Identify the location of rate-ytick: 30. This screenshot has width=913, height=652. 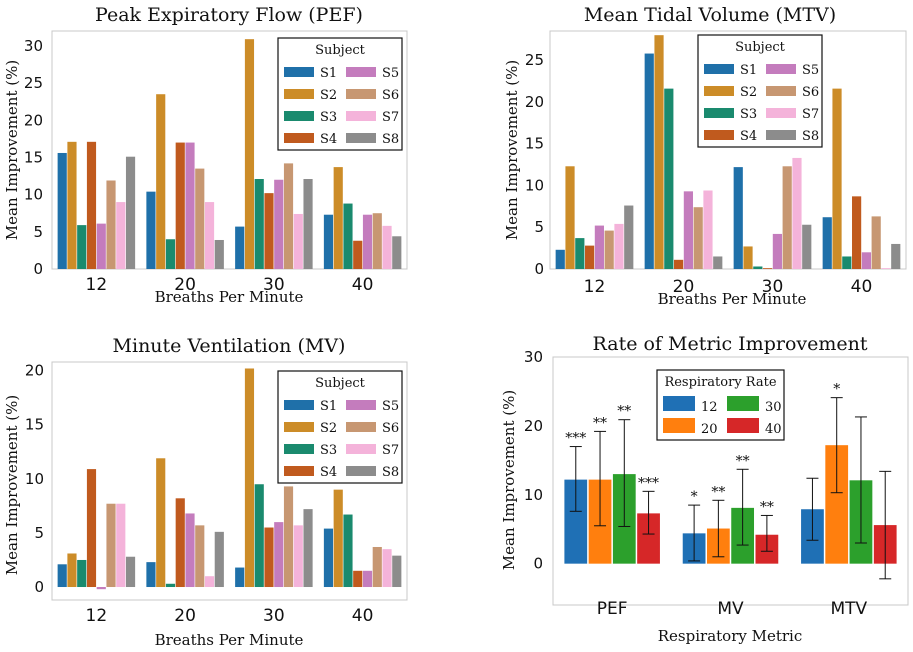
(533, 357).